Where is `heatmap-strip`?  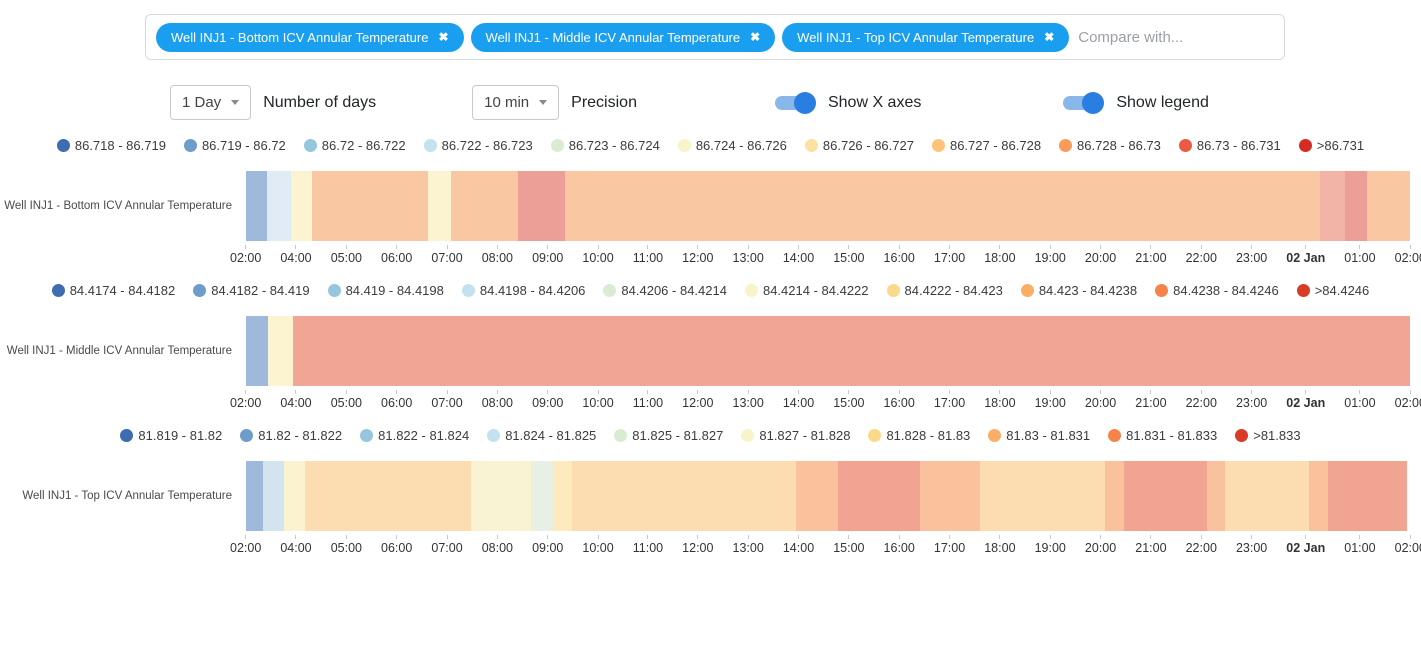 heatmap-strip is located at coordinates (828, 496).